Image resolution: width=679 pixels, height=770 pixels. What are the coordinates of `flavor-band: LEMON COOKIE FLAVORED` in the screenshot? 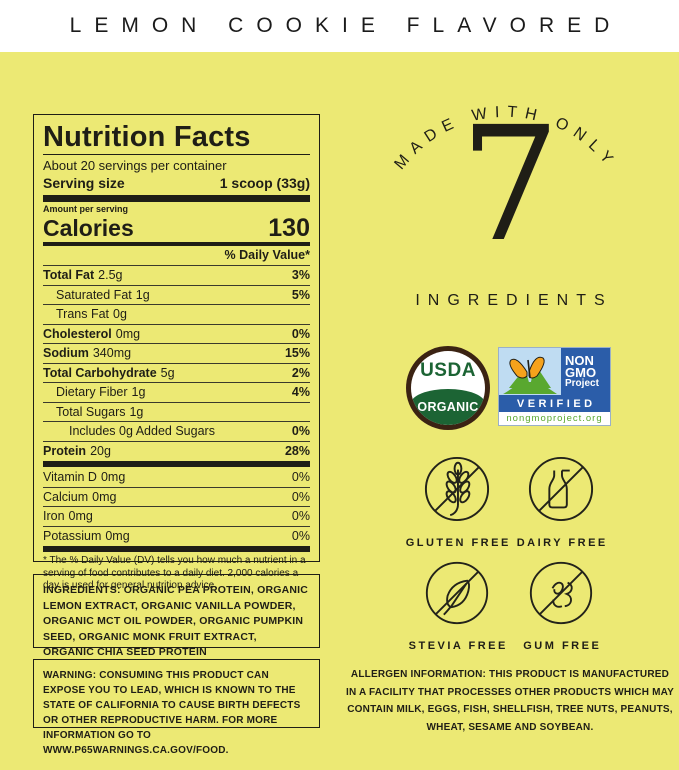 It's located at (339, 26).